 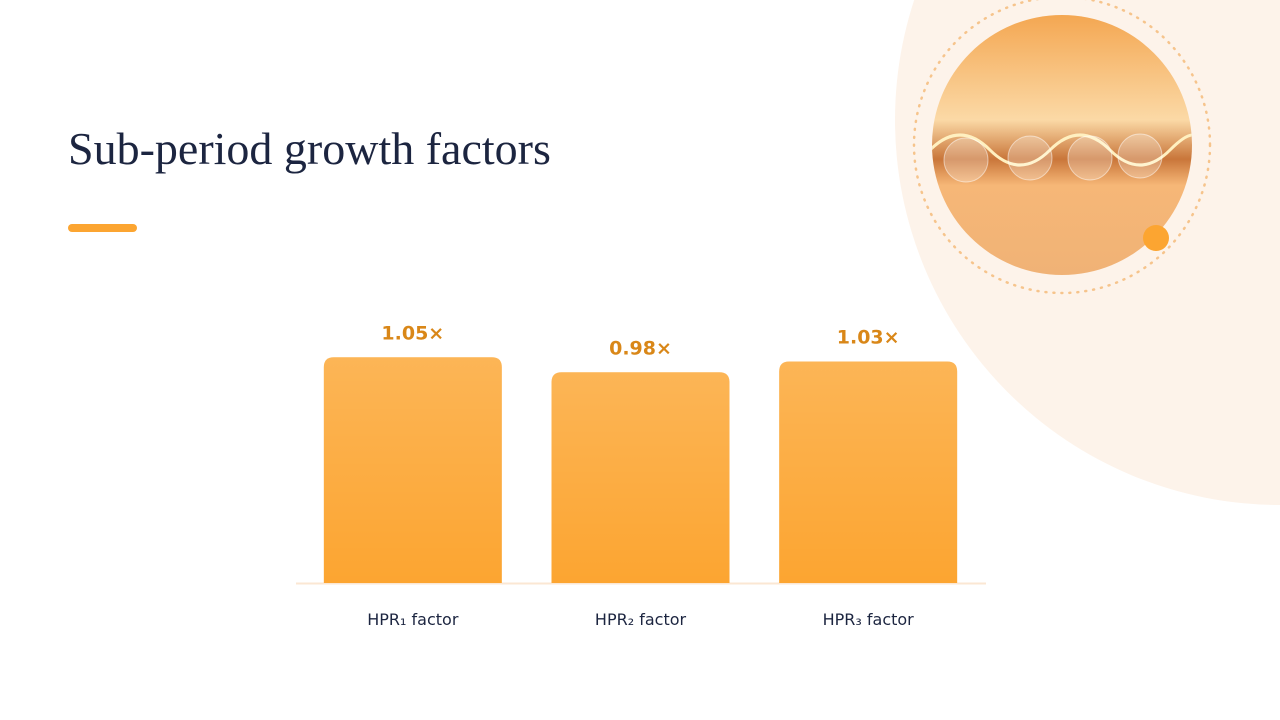 What do you see at coordinates (102, 228) in the screenshot?
I see `title-accent` at bounding box center [102, 228].